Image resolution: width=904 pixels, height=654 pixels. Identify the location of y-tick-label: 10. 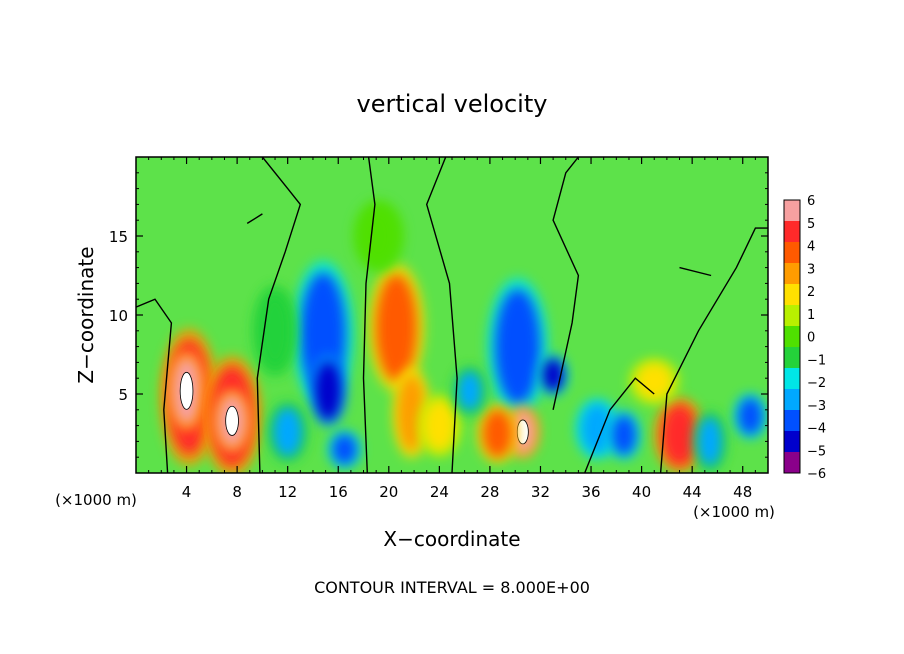
(118, 316).